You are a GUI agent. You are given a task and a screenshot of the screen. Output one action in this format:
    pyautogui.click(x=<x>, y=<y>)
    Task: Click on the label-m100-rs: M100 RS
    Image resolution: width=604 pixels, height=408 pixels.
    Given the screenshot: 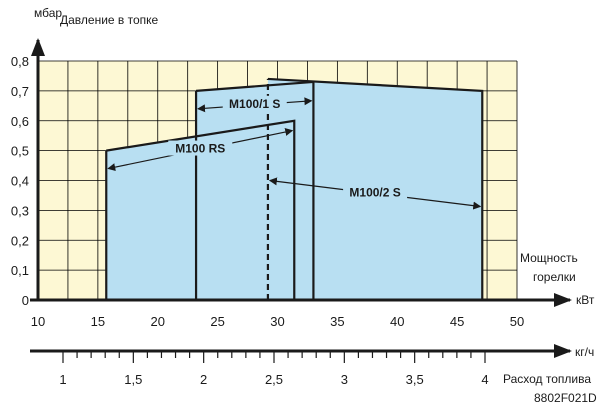 What is the action you would take?
    pyautogui.click(x=200, y=149)
    